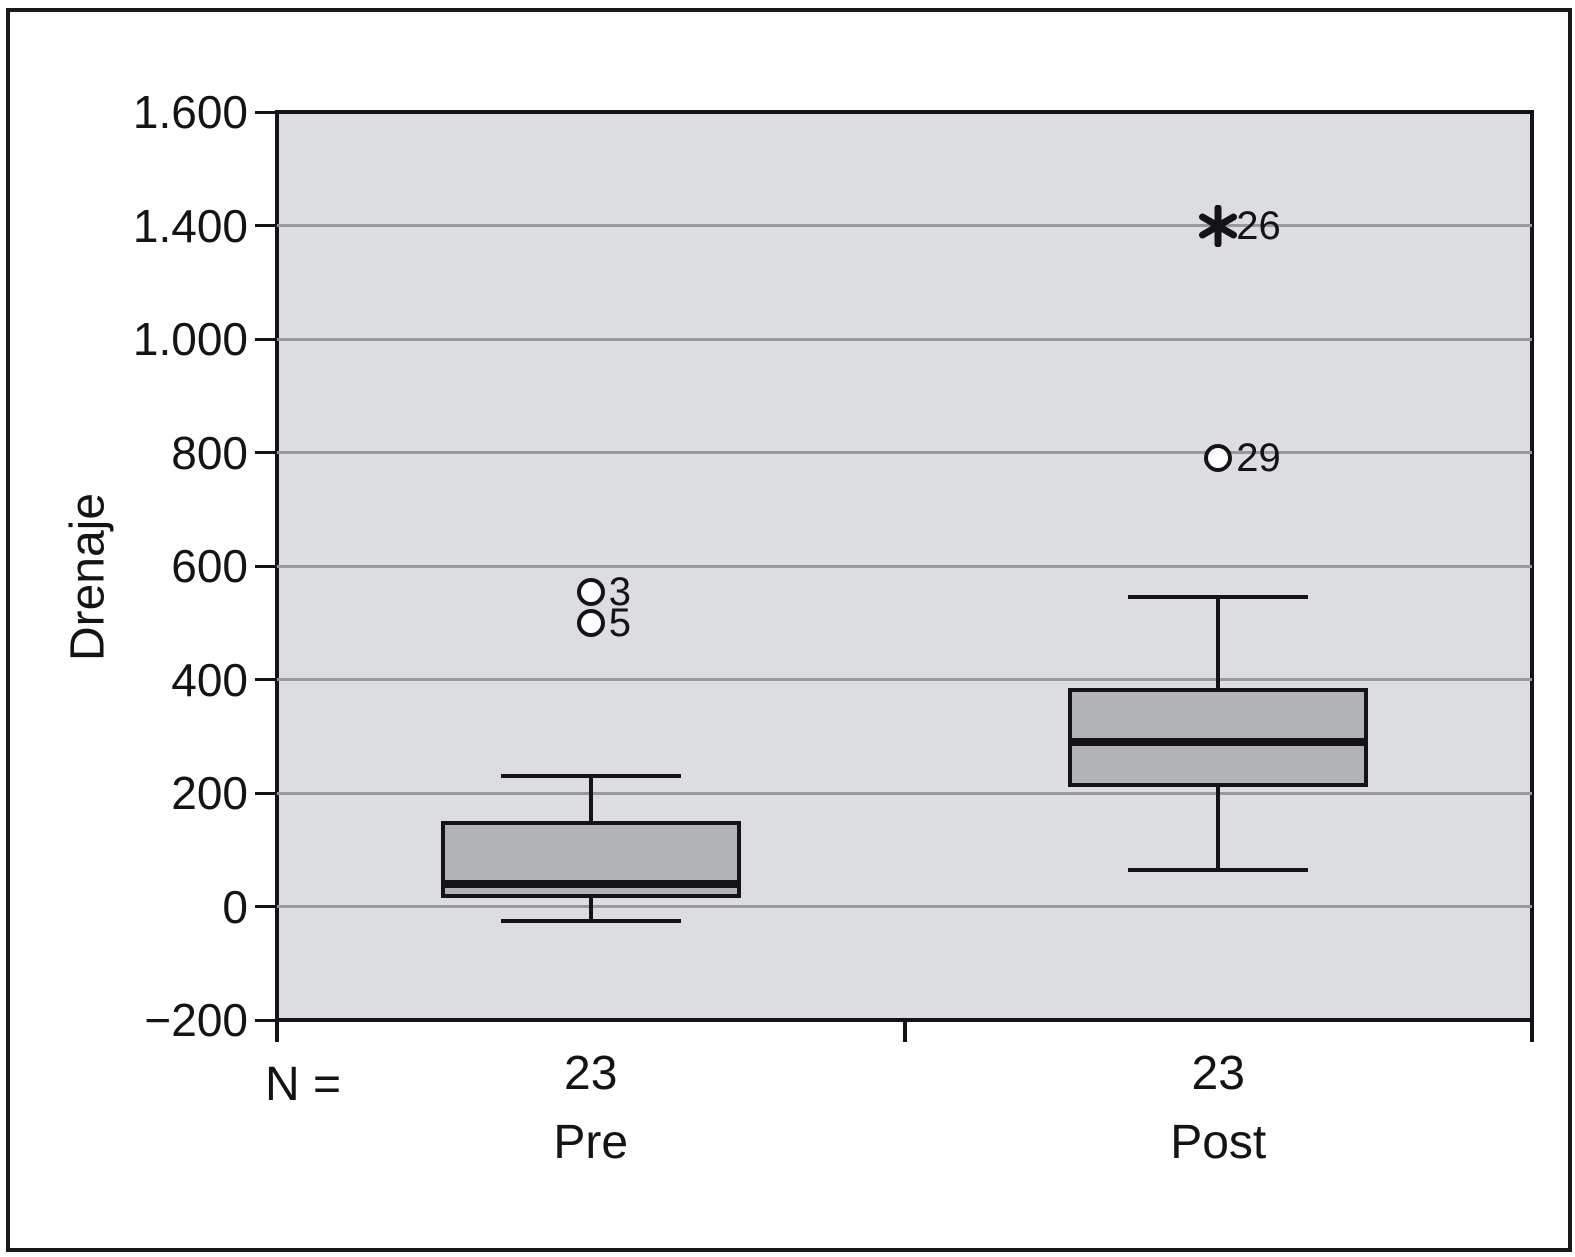 This screenshot has height=1257, width=1575. What do you see at coordinates (209, 452) in the screenshot?
I see `y-tick-label: 800` at bounding box center [209, 452].